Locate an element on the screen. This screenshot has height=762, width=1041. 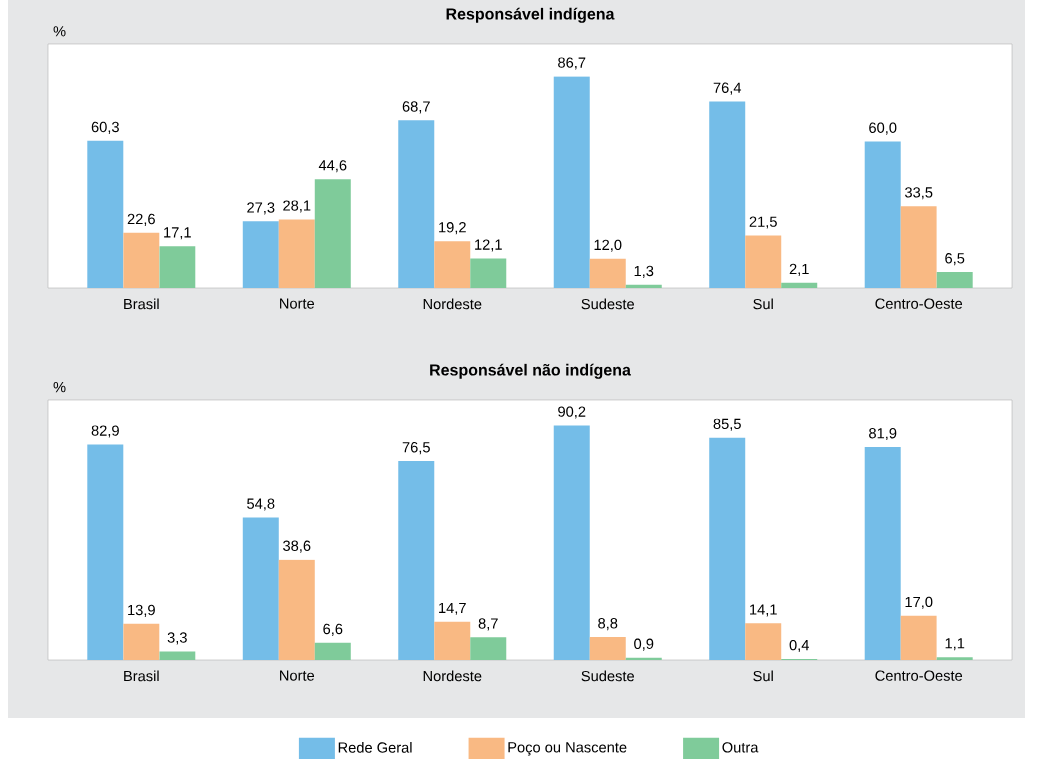
chart-title: Responsável indígena is located at coordinates (530, 15).